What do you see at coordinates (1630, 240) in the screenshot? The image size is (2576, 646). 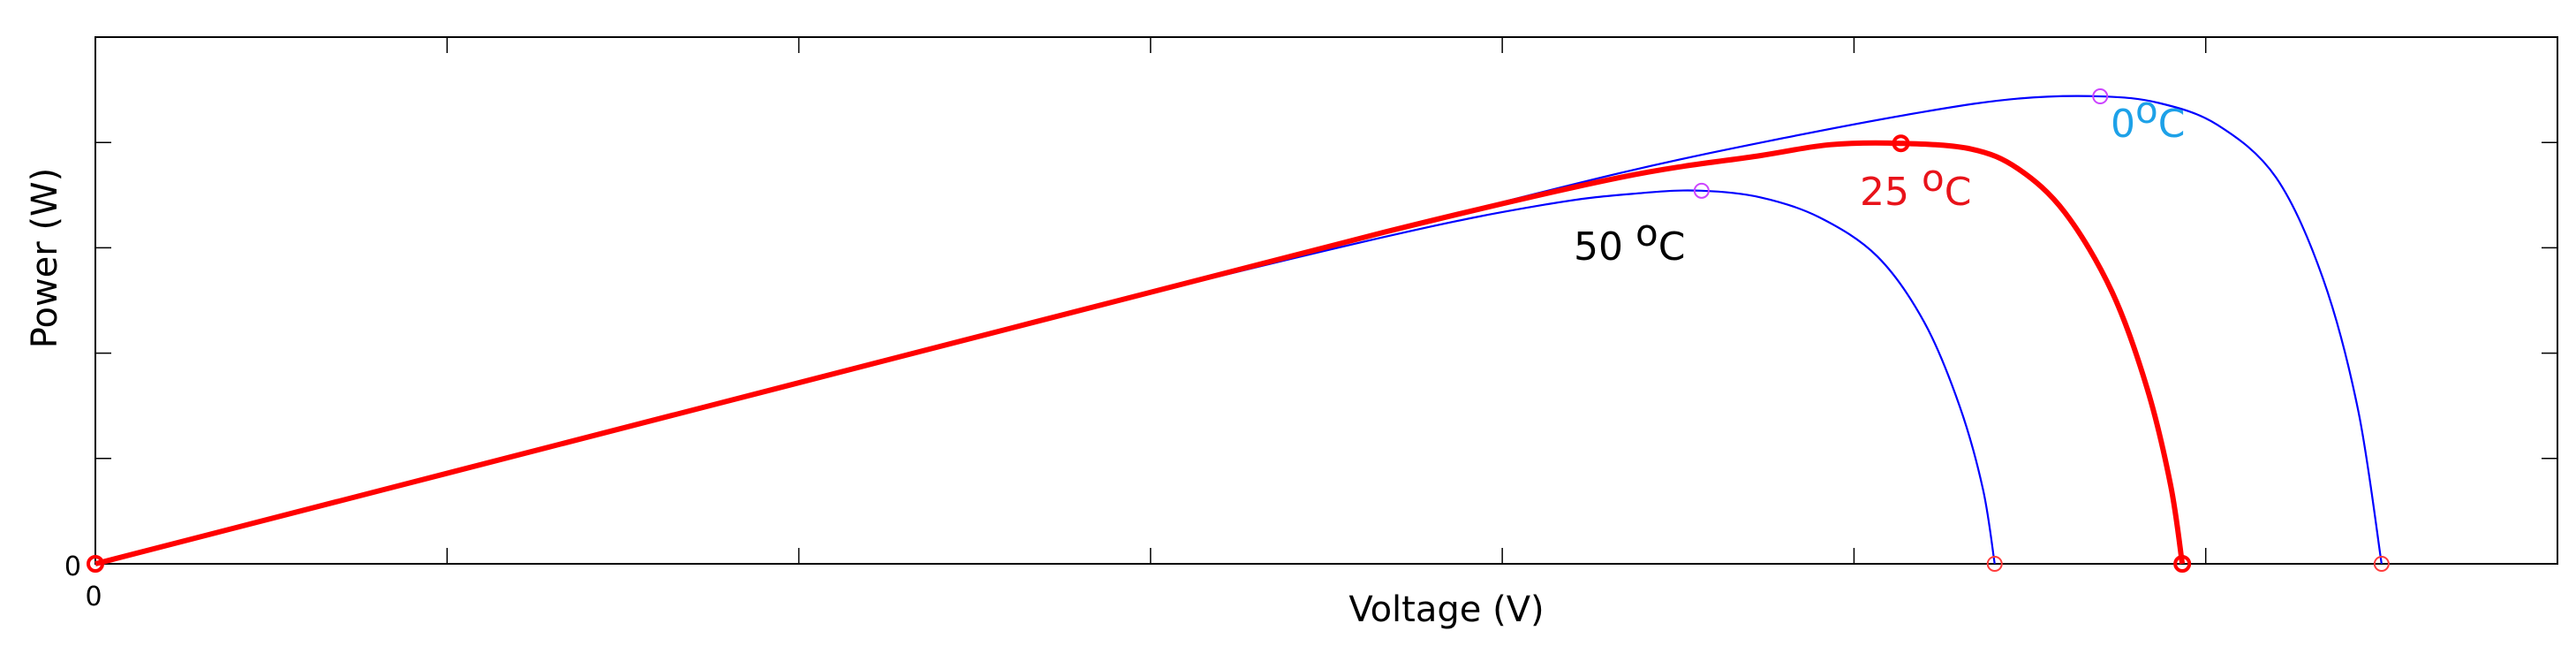 I see `series-label-50c: 50 oC` at bounding box center [1630, 240].